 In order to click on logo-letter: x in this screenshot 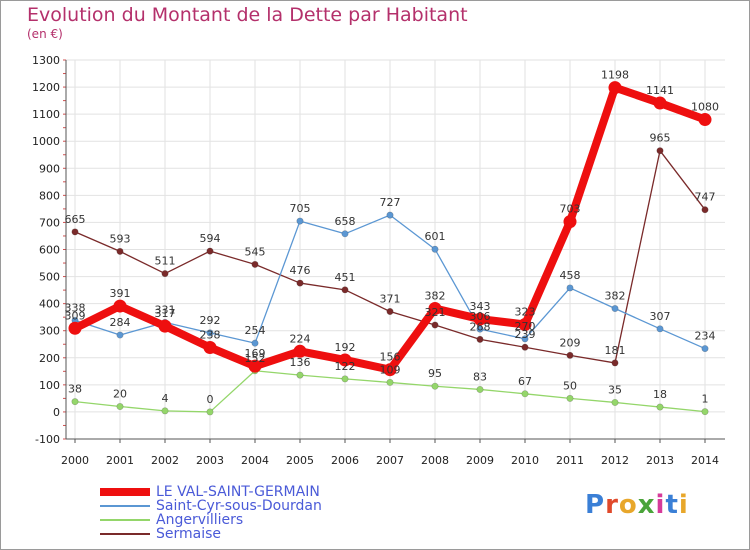, I will do `click(646, 505)`.